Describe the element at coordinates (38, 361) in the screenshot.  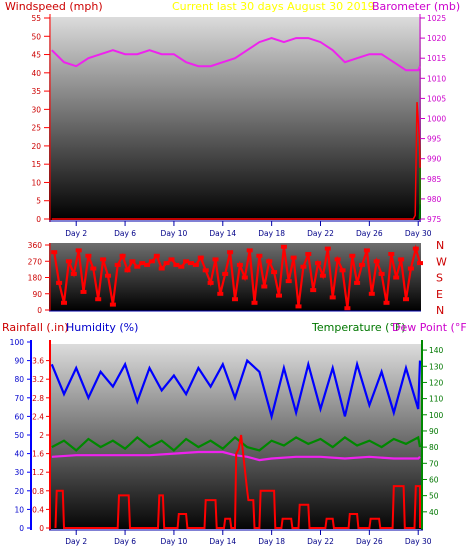
I see `rain-tick-label: 3.6` at that location.